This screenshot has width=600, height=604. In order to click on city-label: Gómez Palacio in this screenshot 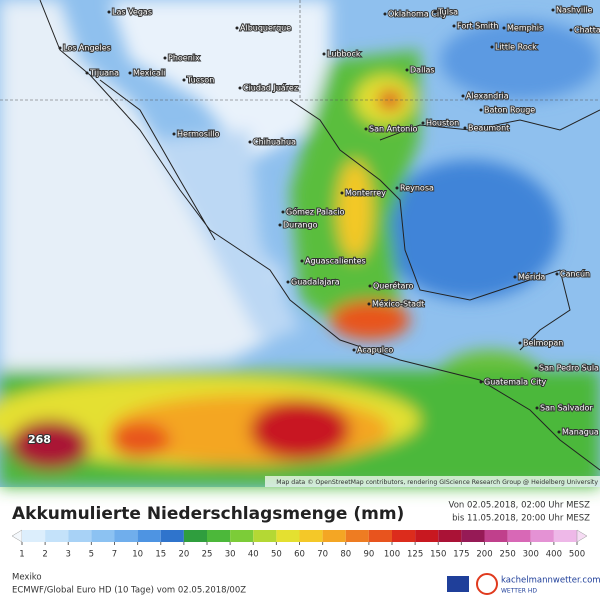, I will do `click(315, 212)`.